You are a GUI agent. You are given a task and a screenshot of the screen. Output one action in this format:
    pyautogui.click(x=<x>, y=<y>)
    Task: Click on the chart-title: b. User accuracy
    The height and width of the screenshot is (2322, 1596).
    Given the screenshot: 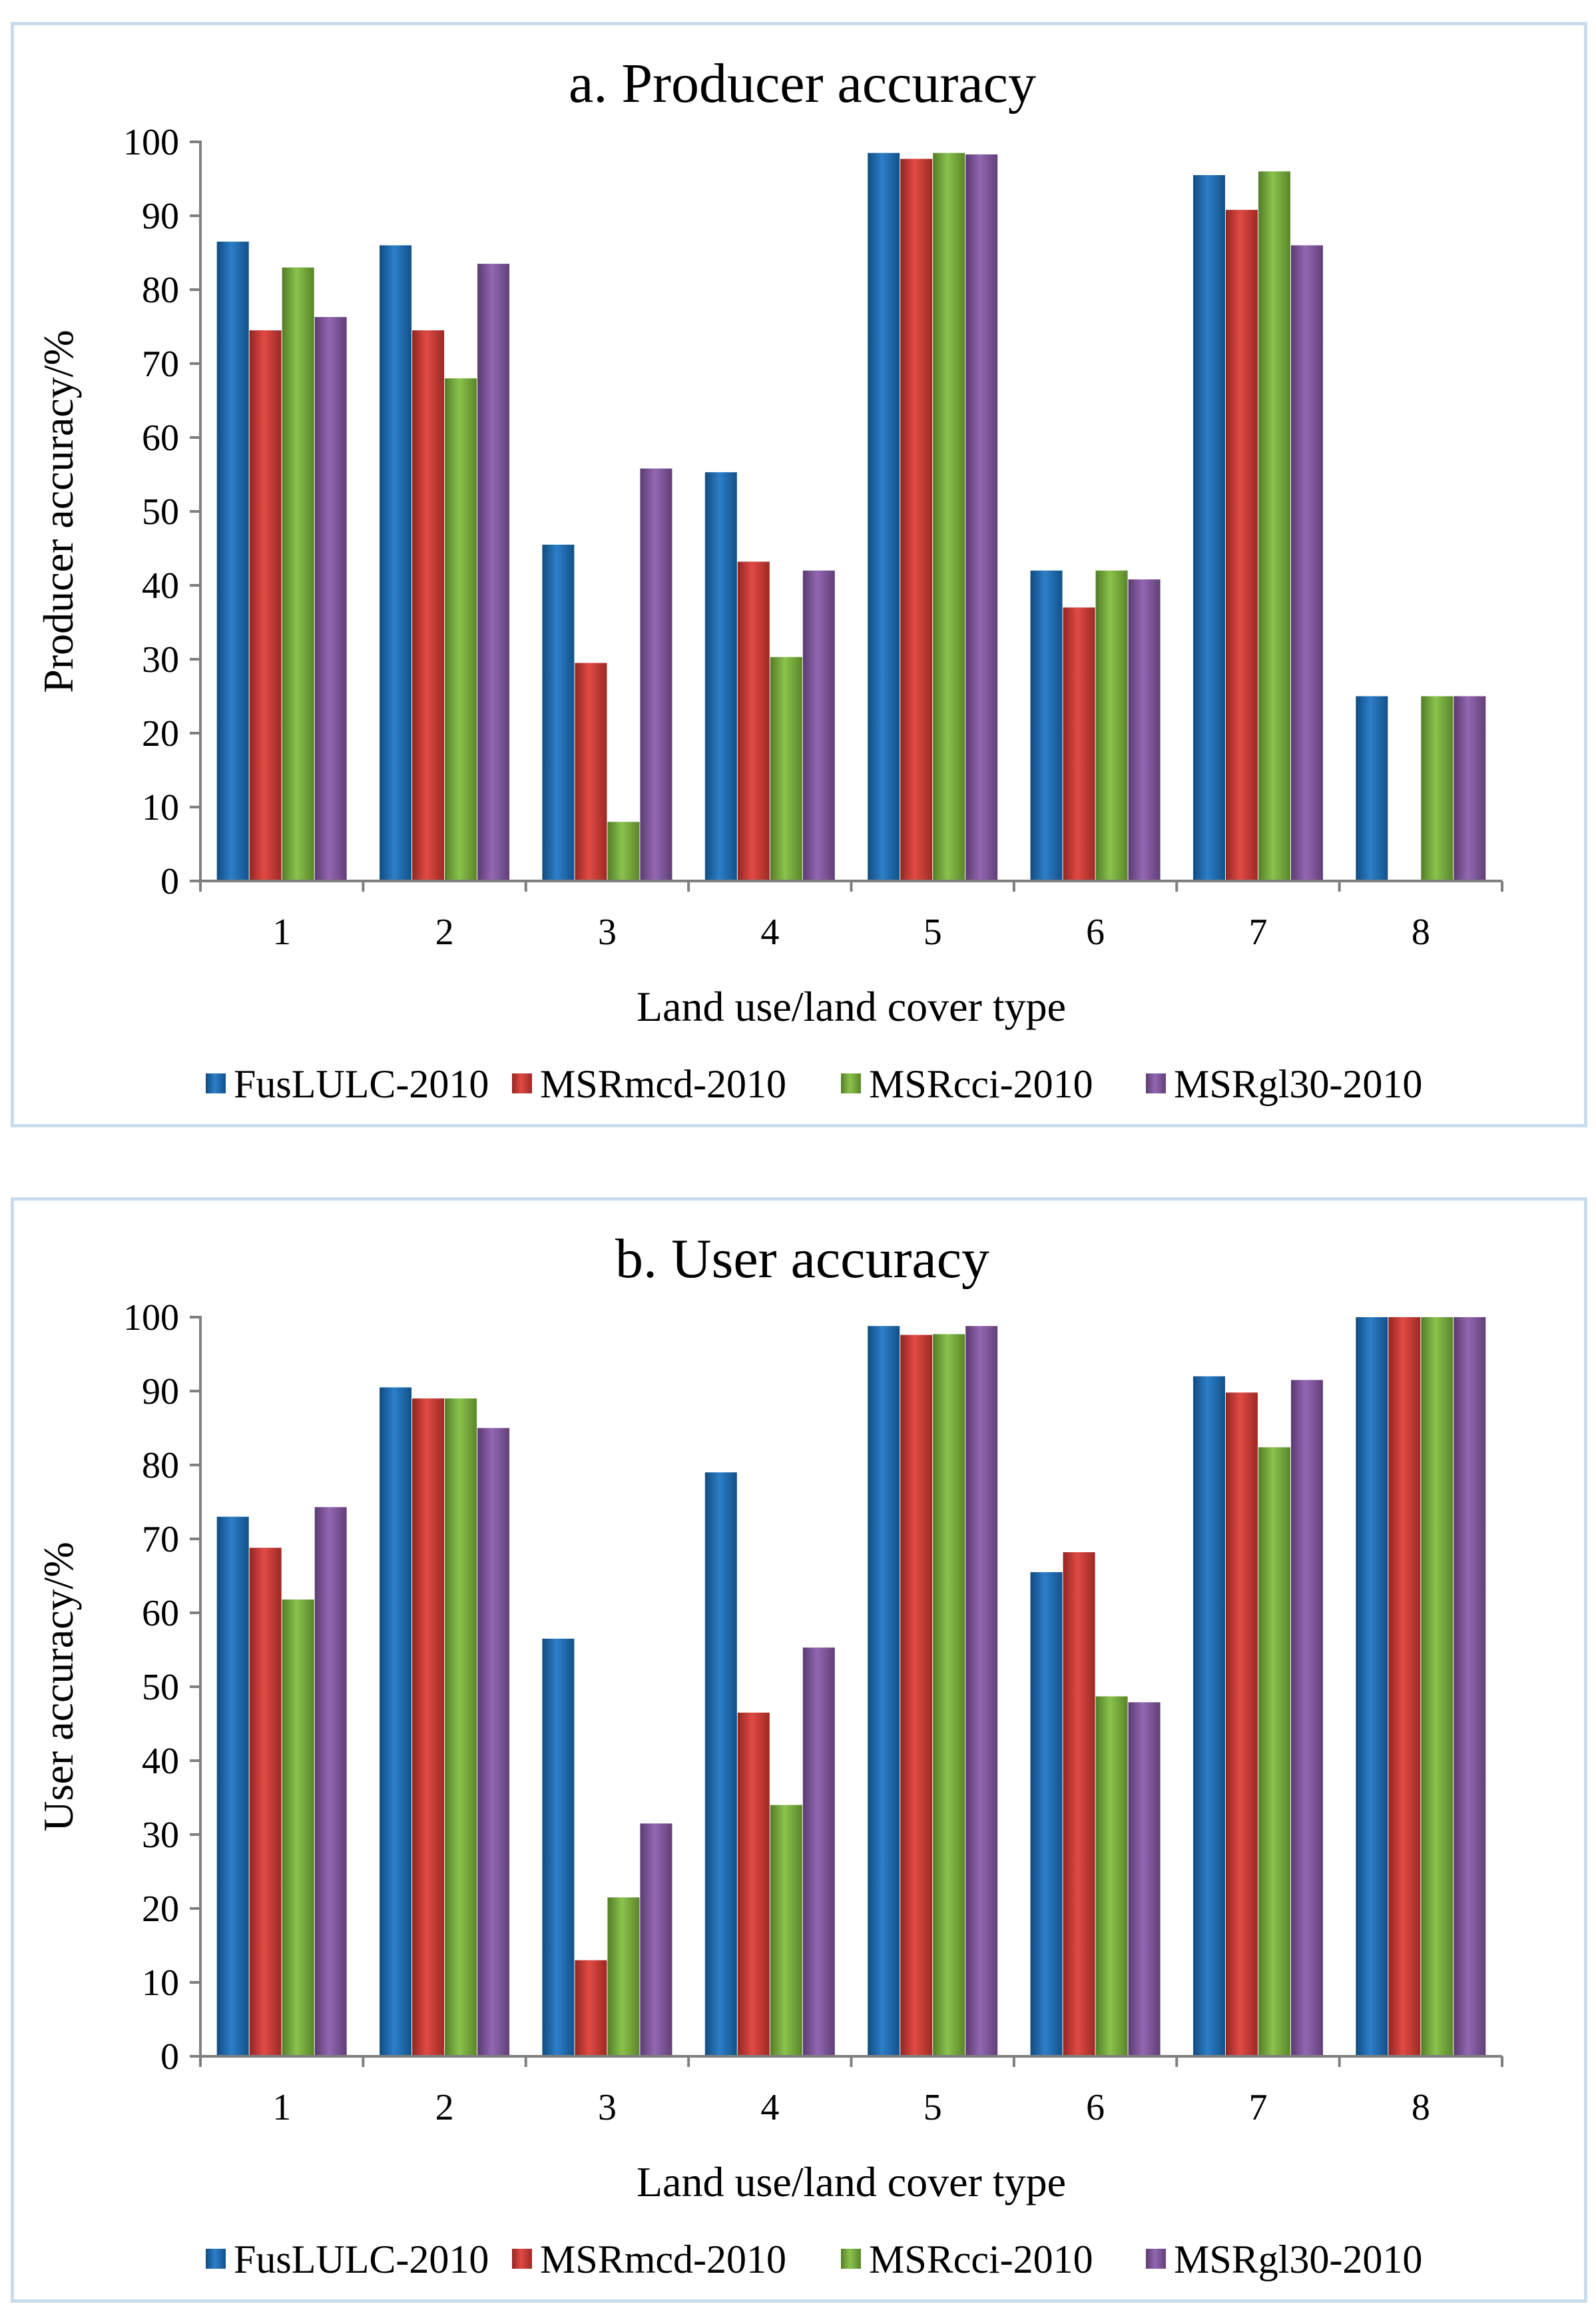 What is the action you would take?
    pyautogui.click(x=802, y=1259)
    